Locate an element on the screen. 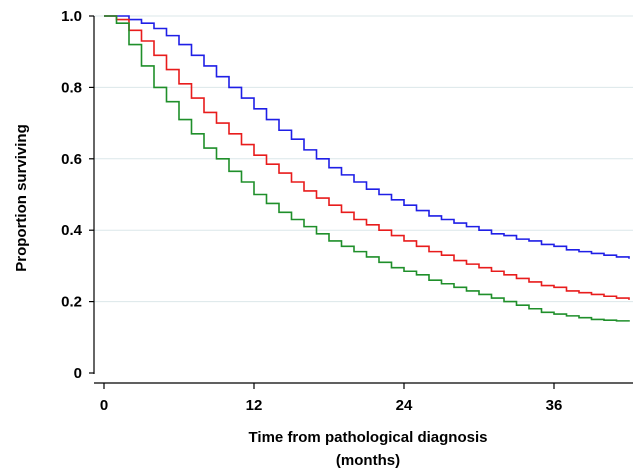  y-axis-label: Proportion surviving is located at coordinates (21, 198).